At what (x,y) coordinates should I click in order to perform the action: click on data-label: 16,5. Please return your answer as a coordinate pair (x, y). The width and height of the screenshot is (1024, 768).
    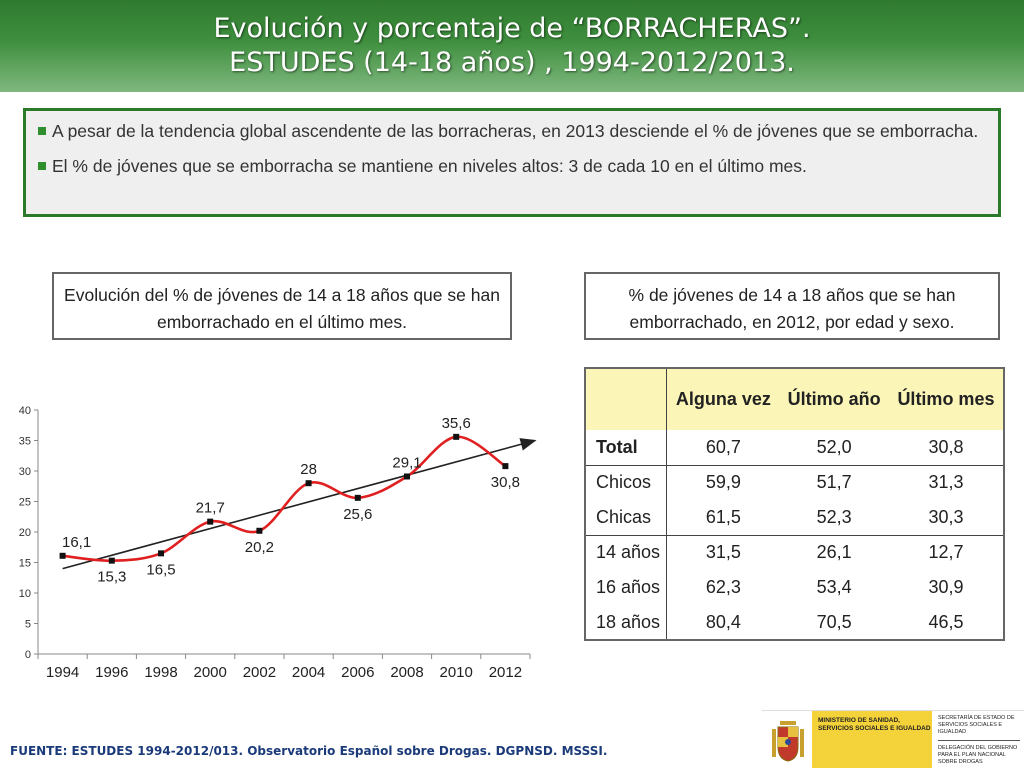
    Looking at the image, I should click on (160, 569).